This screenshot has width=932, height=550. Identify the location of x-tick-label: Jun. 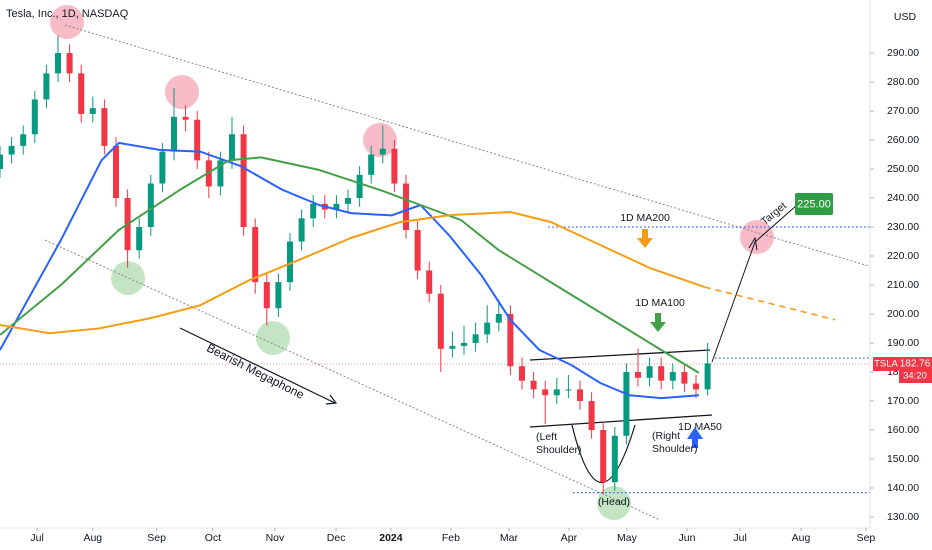
(687, 538).